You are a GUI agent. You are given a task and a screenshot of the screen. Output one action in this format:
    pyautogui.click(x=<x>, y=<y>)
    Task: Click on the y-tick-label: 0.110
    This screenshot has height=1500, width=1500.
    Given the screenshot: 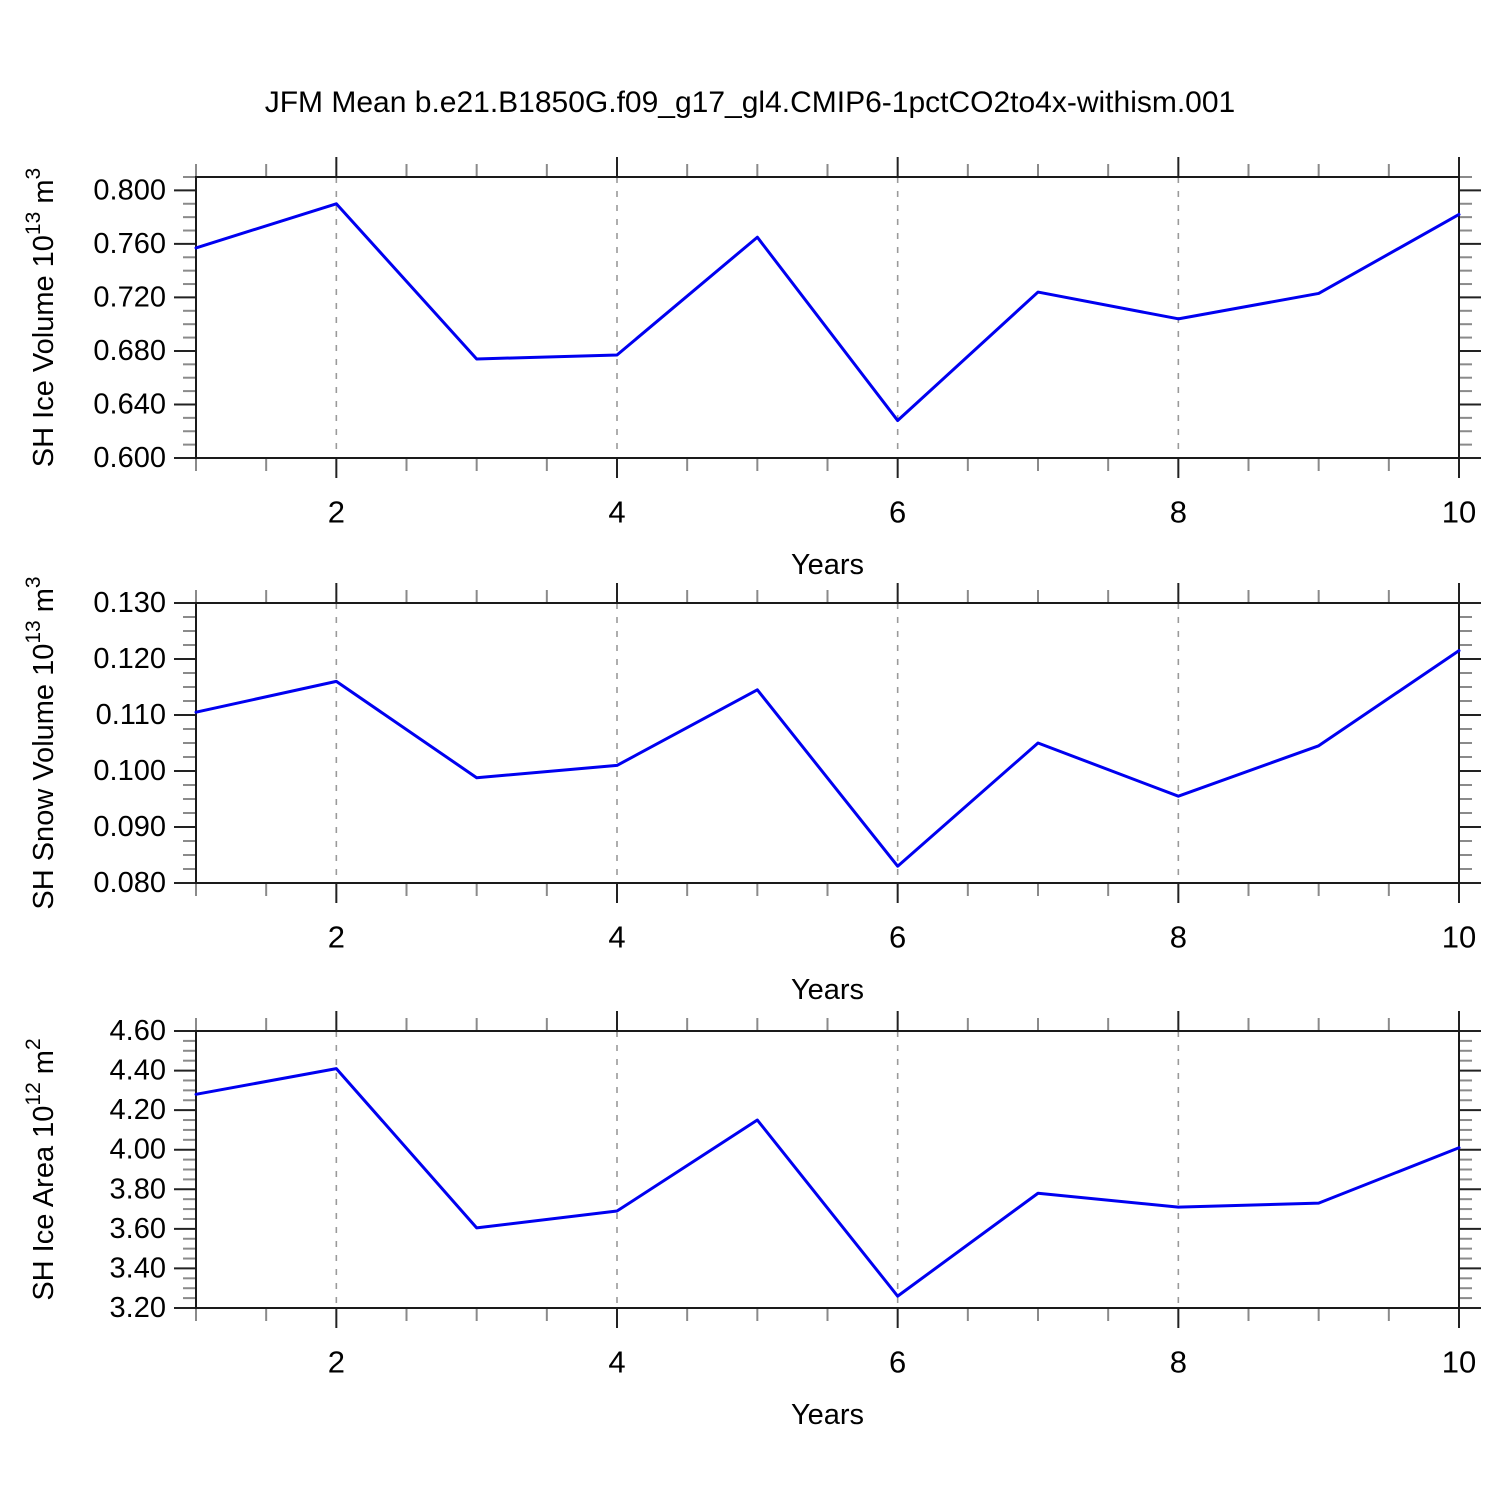 What is the action you would take?
    pyautogui.click(x=131, y=715)
    